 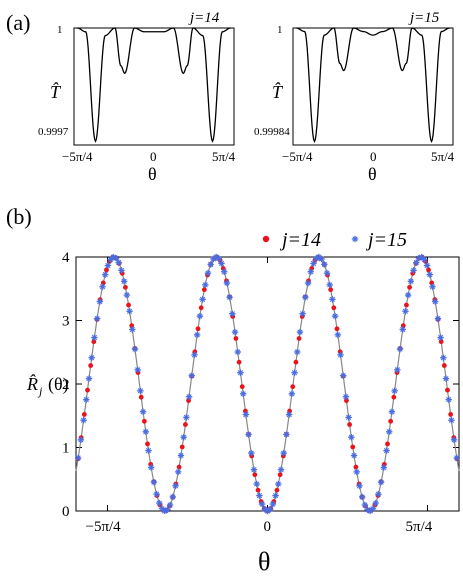 I want to click on legend-marker-j15, so click(x=355, y=239).